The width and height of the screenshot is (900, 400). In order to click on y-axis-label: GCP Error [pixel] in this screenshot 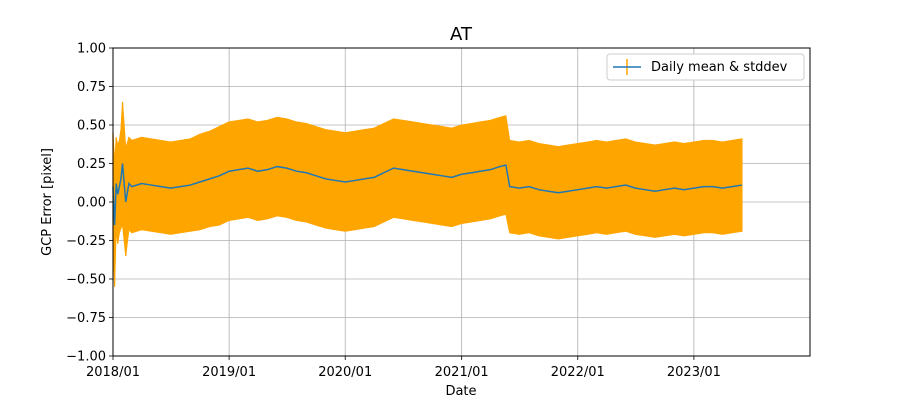, I will do `click(47, 202)`.